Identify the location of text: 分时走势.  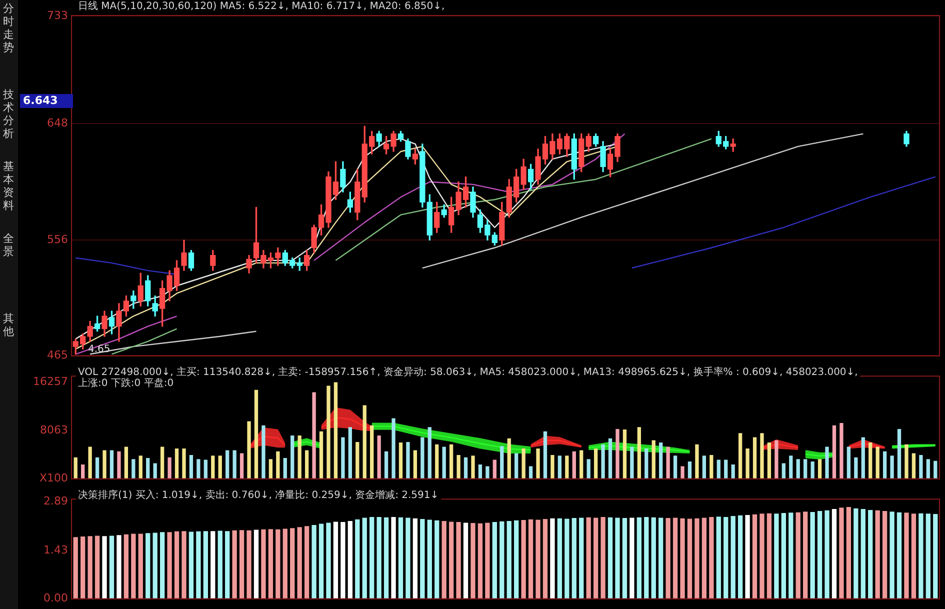
(9, 28).